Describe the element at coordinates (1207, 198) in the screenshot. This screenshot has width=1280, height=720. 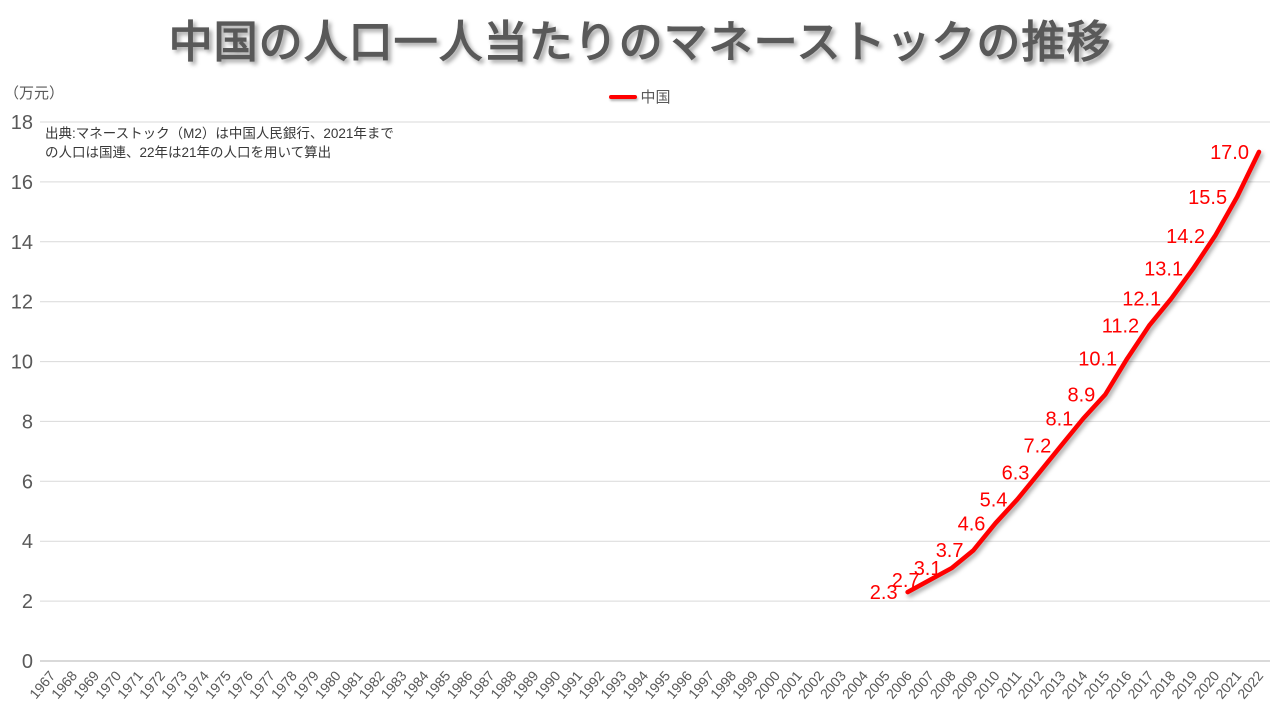
I see `data-label: 15.5` at that location.